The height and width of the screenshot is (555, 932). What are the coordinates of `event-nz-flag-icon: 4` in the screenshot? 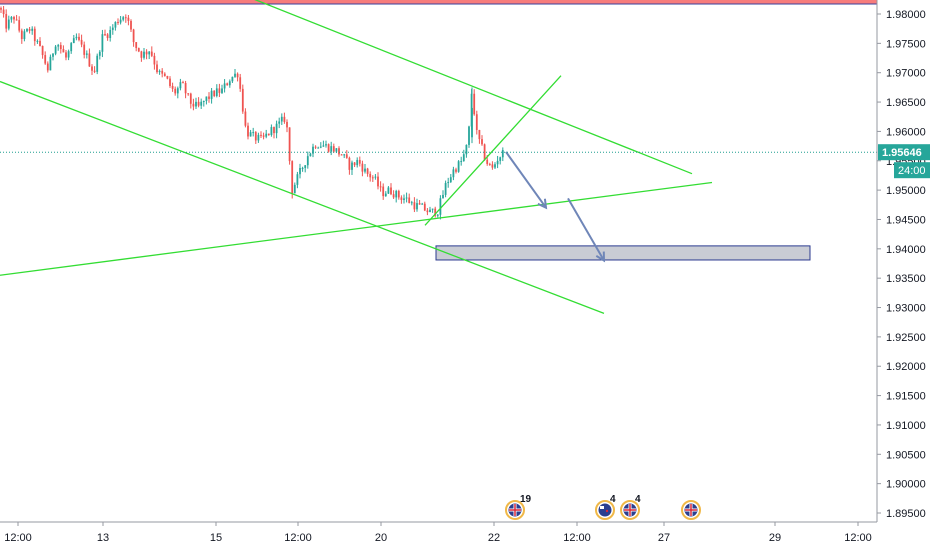 It's located at (605, 507).